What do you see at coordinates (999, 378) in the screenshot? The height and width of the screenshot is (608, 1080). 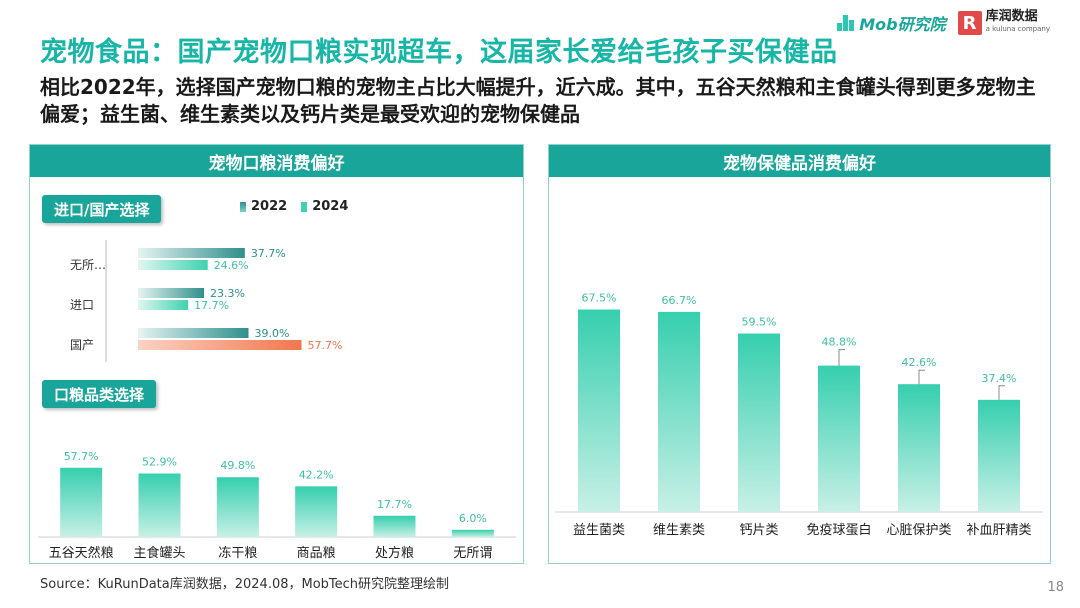 I see `data-label: 37.4%` at bounding box center [999, 378].